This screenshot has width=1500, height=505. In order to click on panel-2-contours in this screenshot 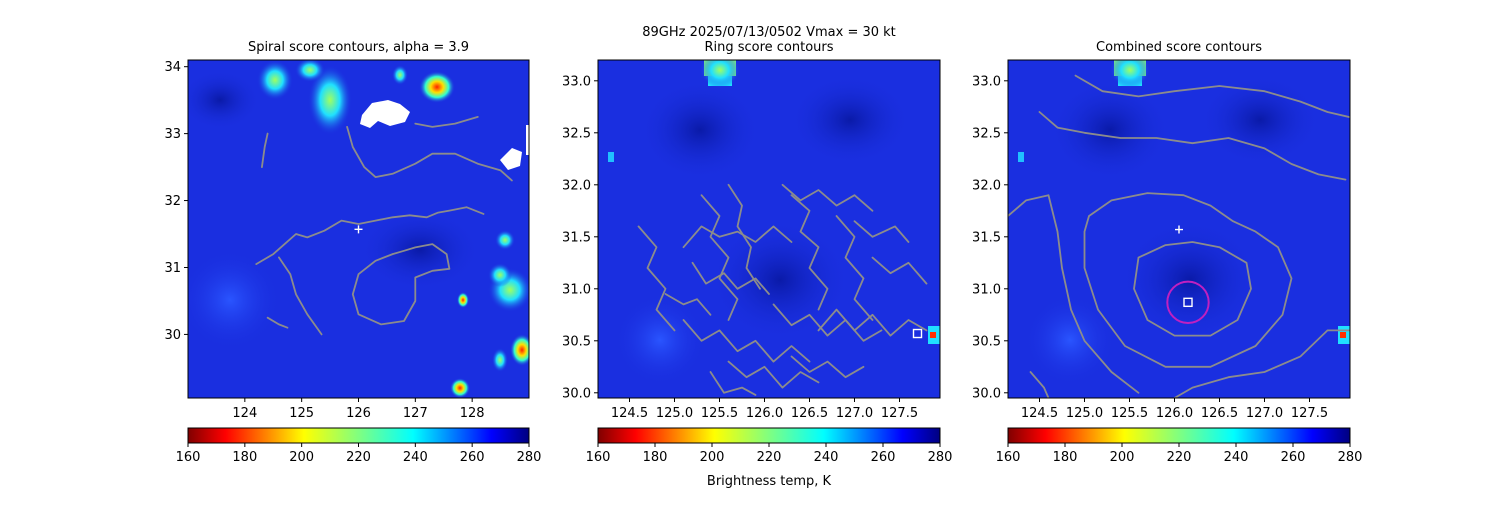, I will do `click(782, 289)`.